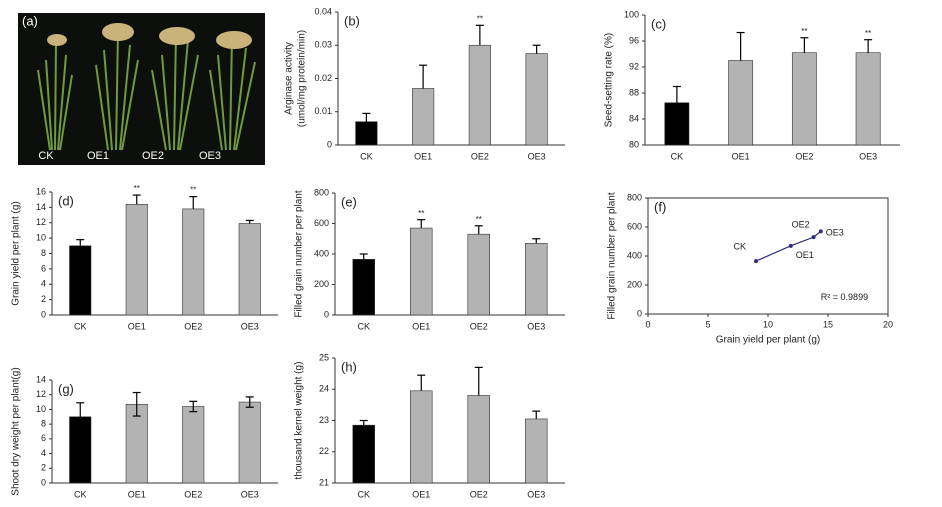 This screenshot has height=507, width=942. I want to click on y-tick-label: 23, so click(324, 420).